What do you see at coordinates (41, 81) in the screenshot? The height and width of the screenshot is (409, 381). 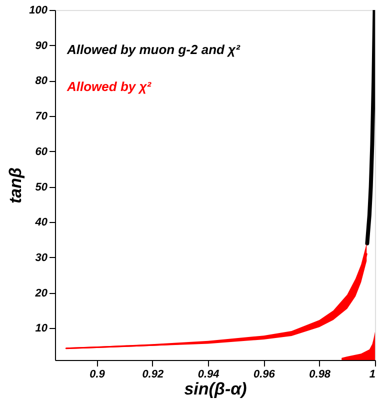 I see `y-tick-label: 80` at bounding box center [41, 81].